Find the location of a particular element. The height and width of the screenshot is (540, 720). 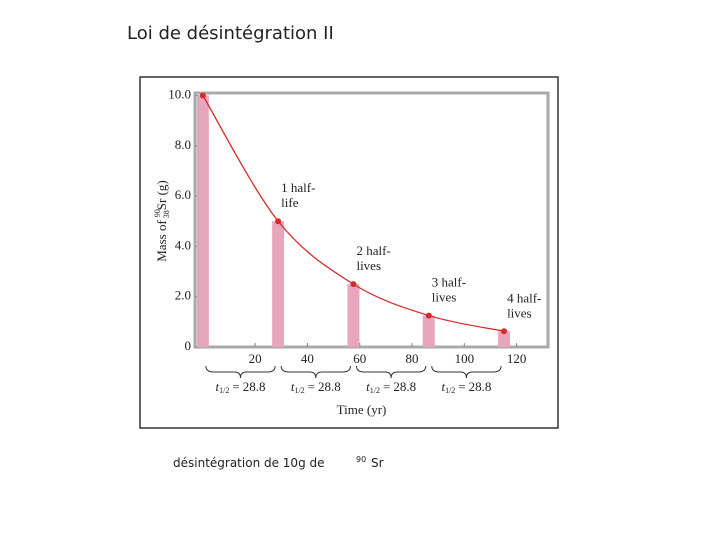

x-tick-label: 120 is located at coordinates (517, 358).